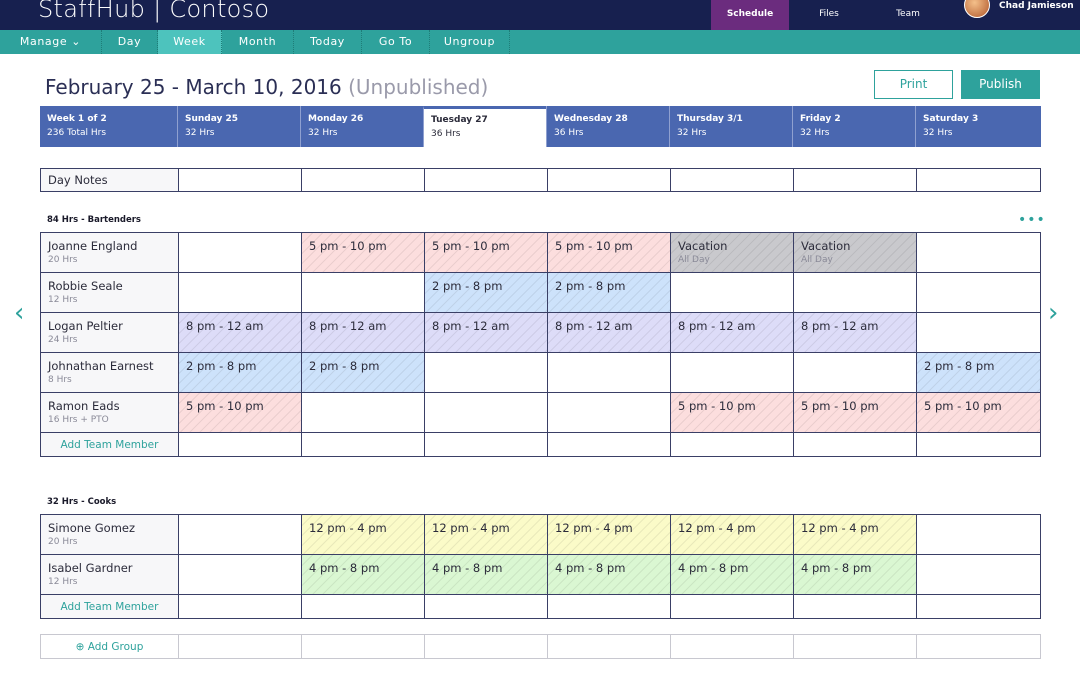 The height and width of the screenshot is (675, 1080). Describe the element at coordinates (1022, 15) in the screenshot. I see `user-menu: Chad Jamieson` at that location.